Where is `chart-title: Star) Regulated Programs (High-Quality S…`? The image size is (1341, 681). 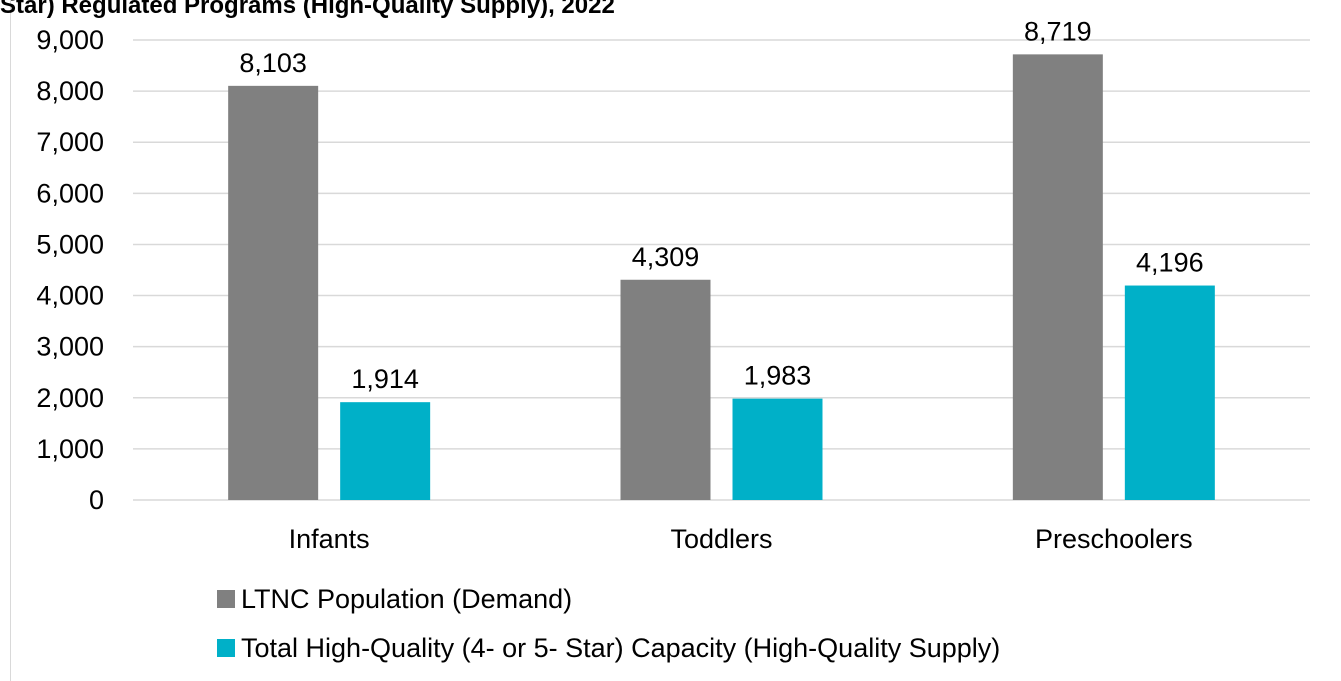
chart-title: Star) Regulated Programs (High-Quality S… is located at coordinates (307, 9).